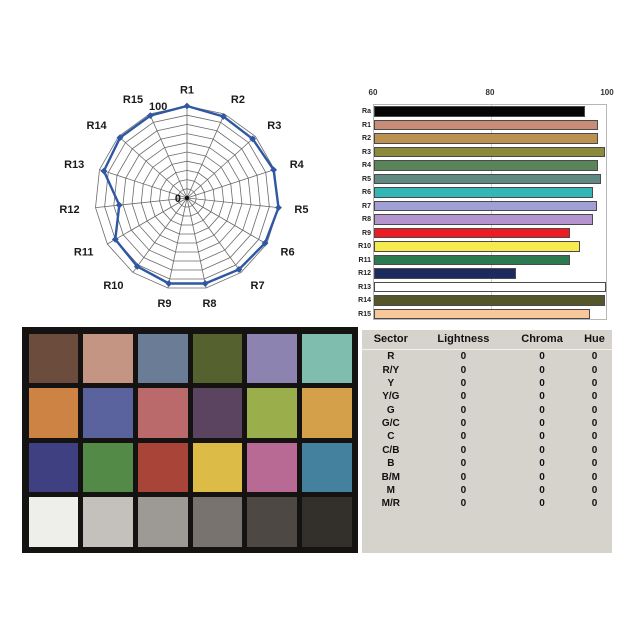  I want to click on bar-fill-r8, so click(484, 219).